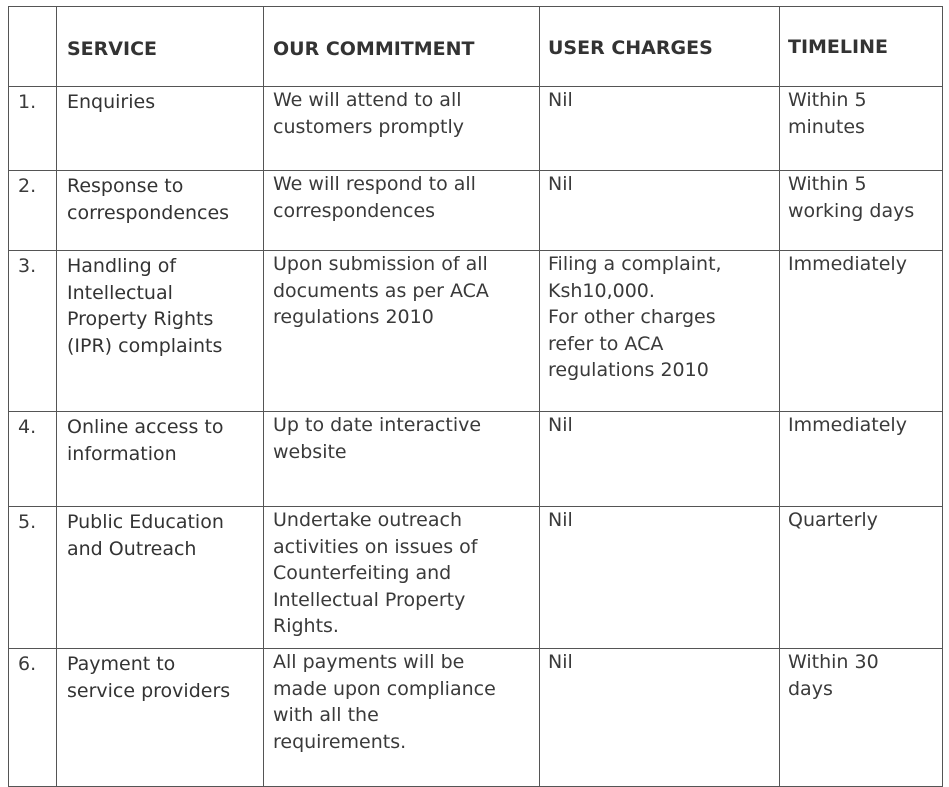  What do you see at coordinates (369, 662) in the screenshot?
I see `cell-line: All payments will be` at bounding box center [369, 662].